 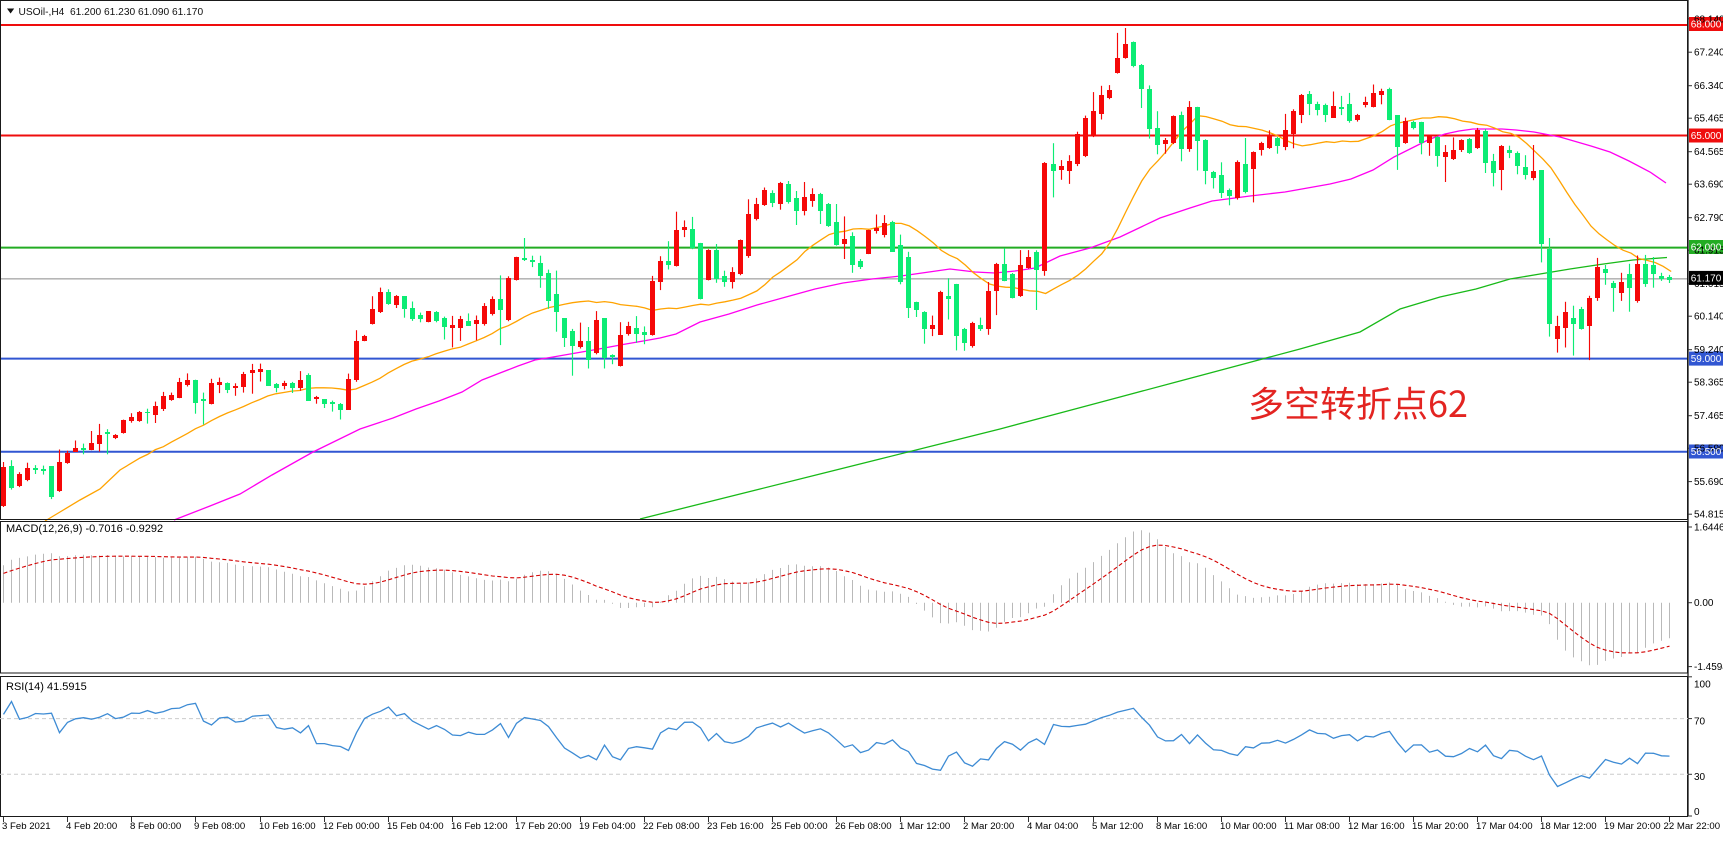 What do you see at coordinates (1117, 826) in the screenshot?
I see `svg-text: 5 Mar 12:00` at bounding box center [1117, 826].